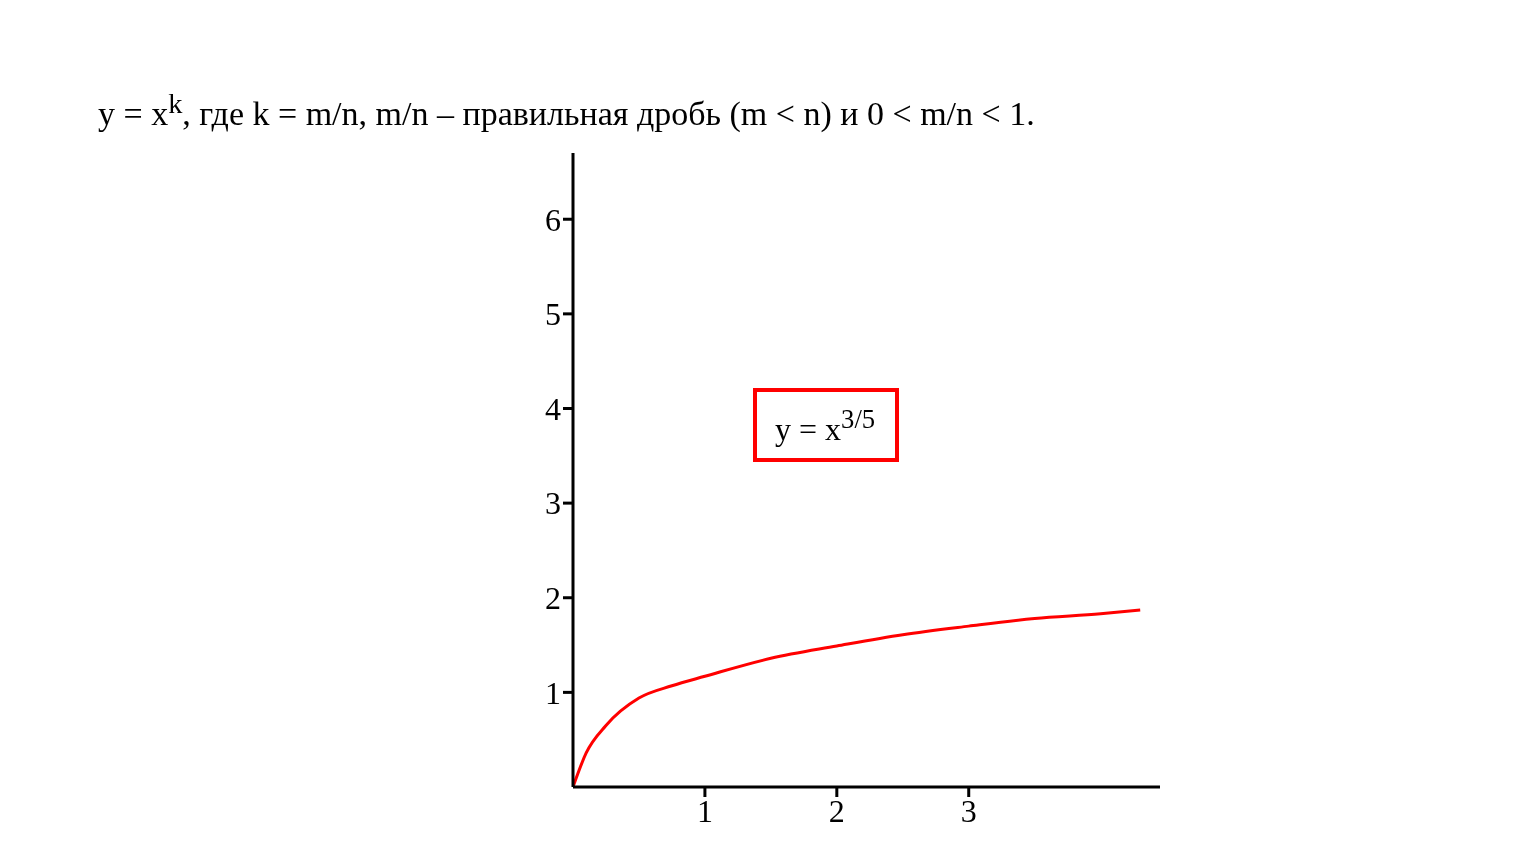 Image resolution: width=1540 pixels, height=864 pixels. I want to click on y-tick-label: 5, so click(553, 314).